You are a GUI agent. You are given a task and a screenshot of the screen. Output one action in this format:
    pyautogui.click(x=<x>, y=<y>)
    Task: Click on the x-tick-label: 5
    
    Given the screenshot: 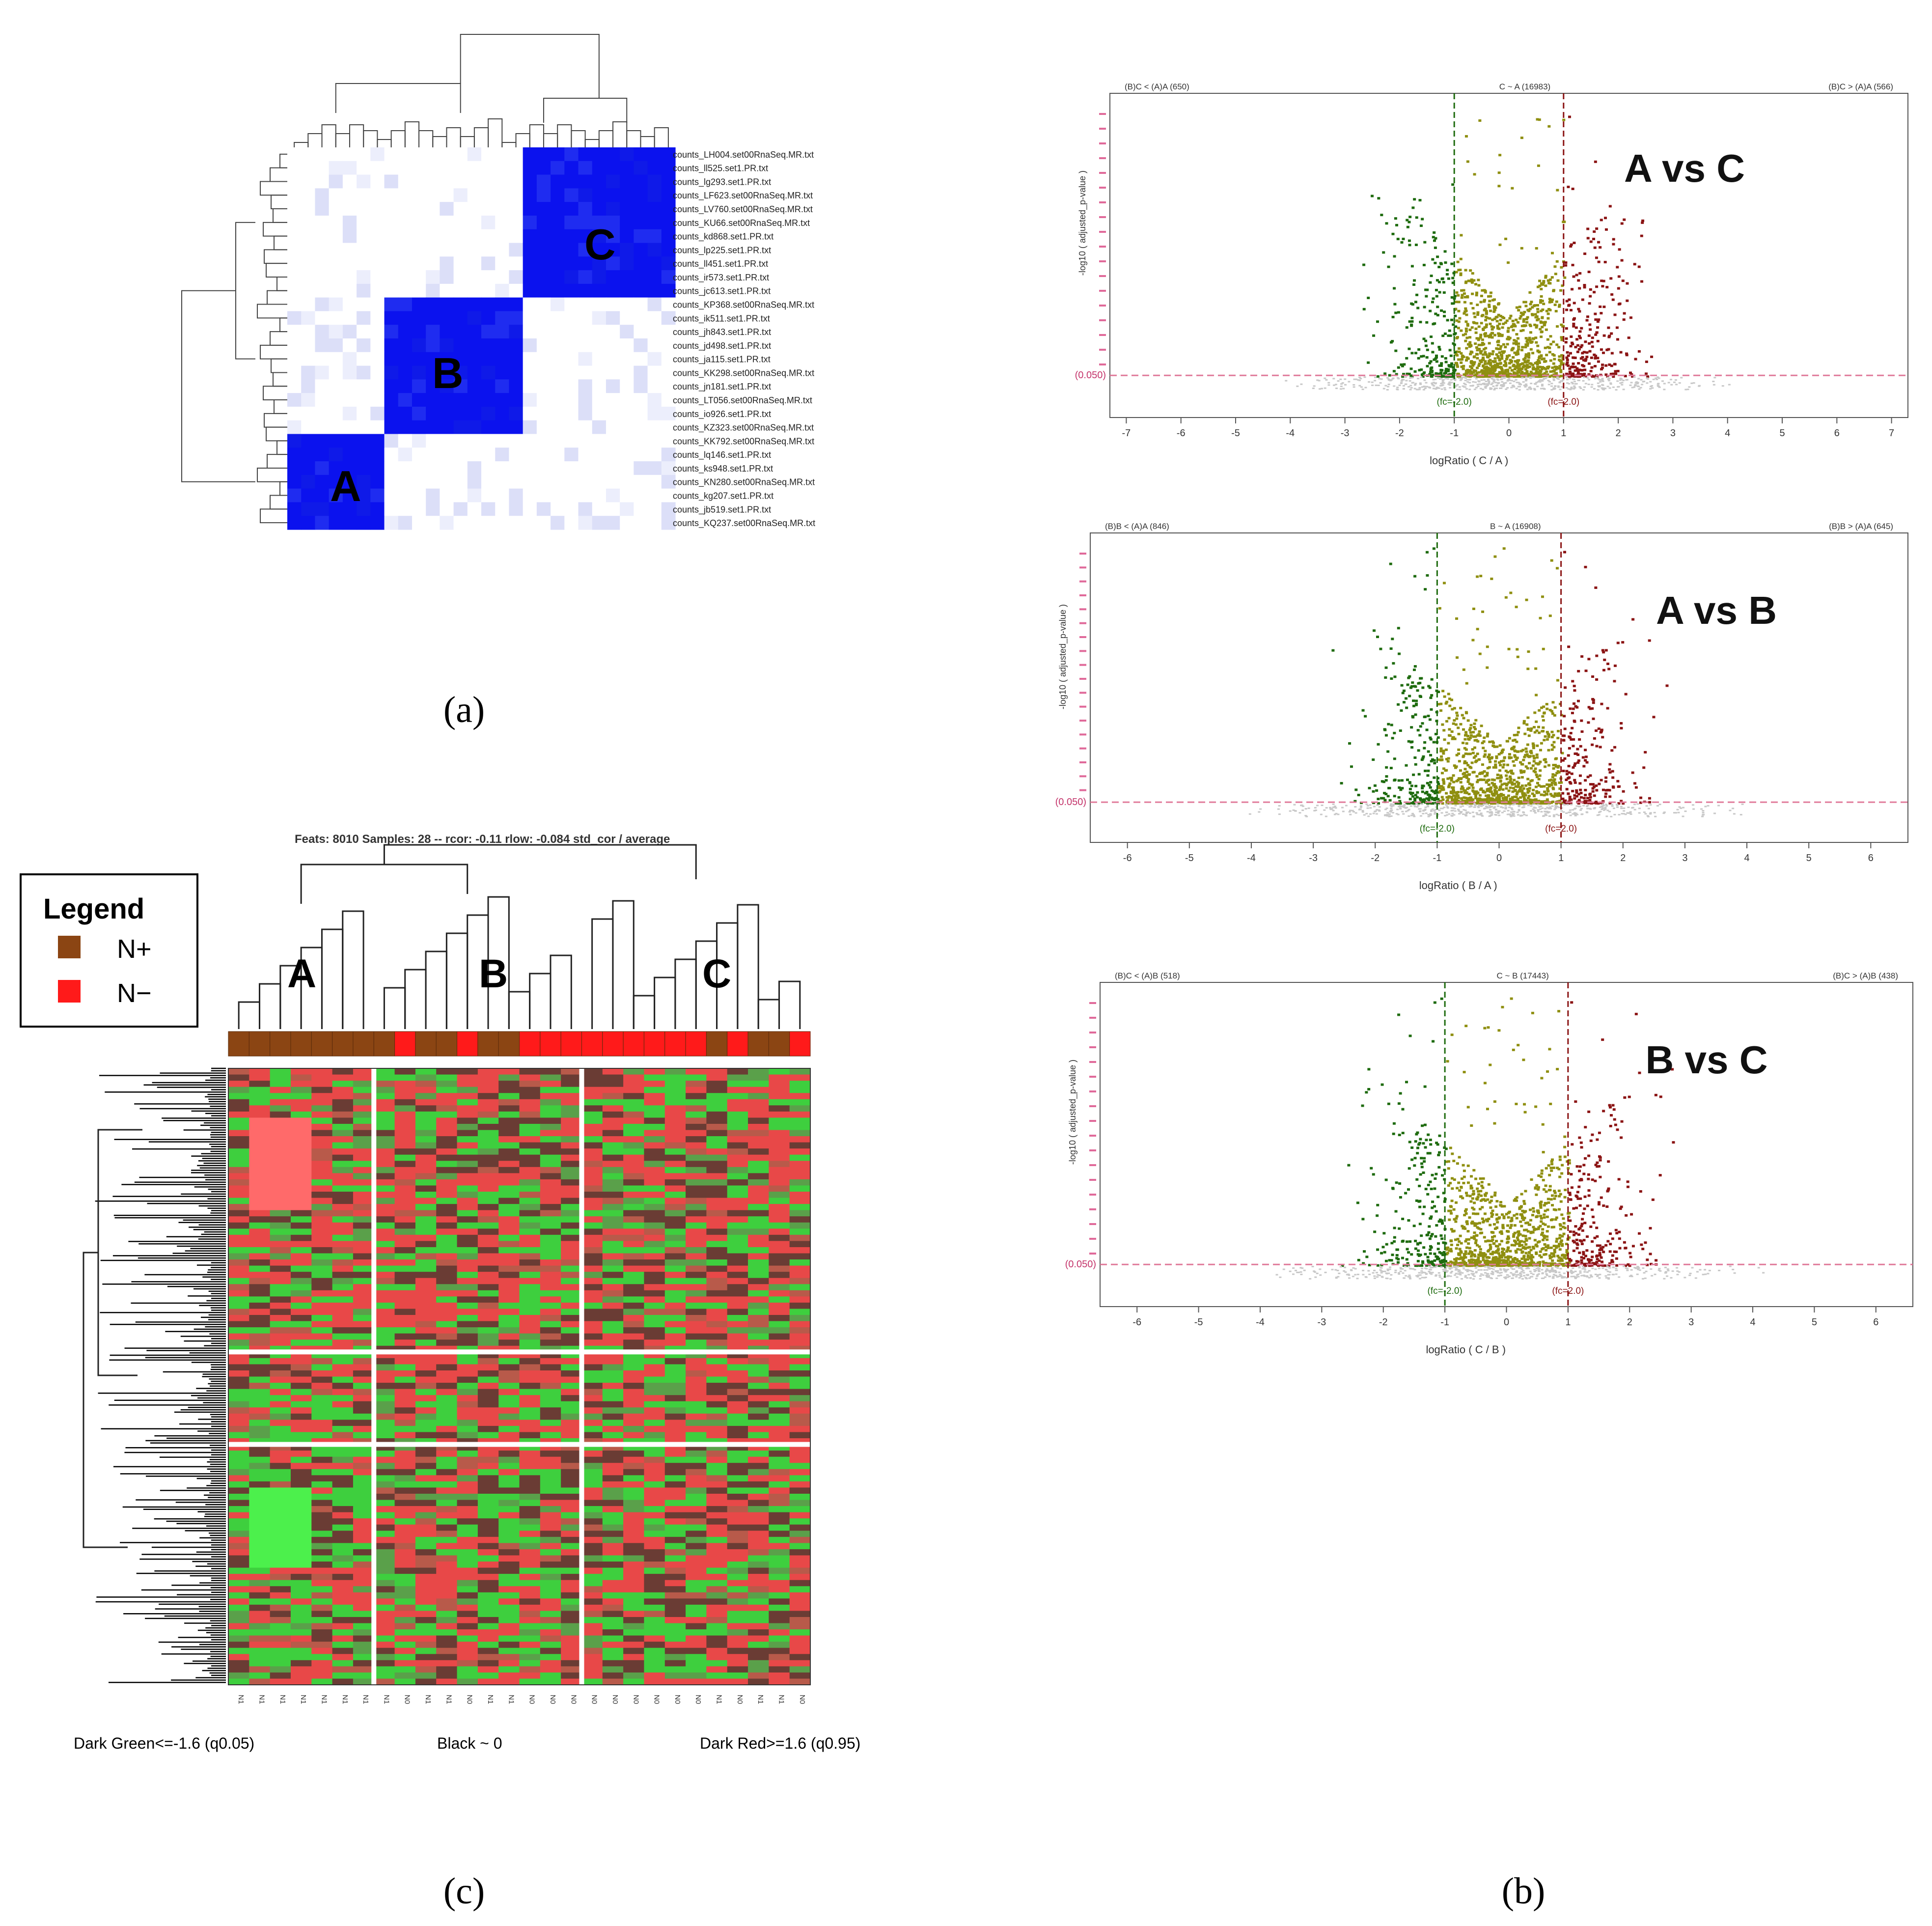 What is the action you would take?
    pyautogui.click(x=1814, y=1322)
    